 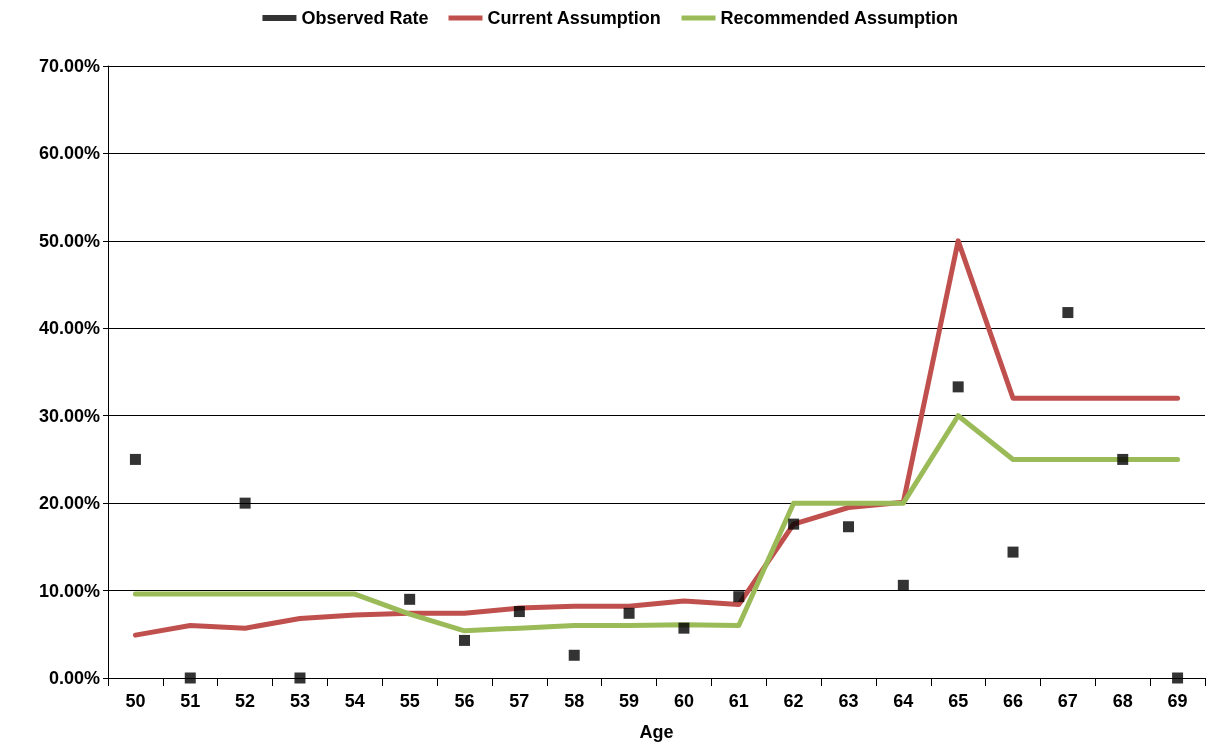 What do you see at coordinates (738, 701) in the screenshot?
I see `x-tick-label: 61` at bounding box center [738, 701].